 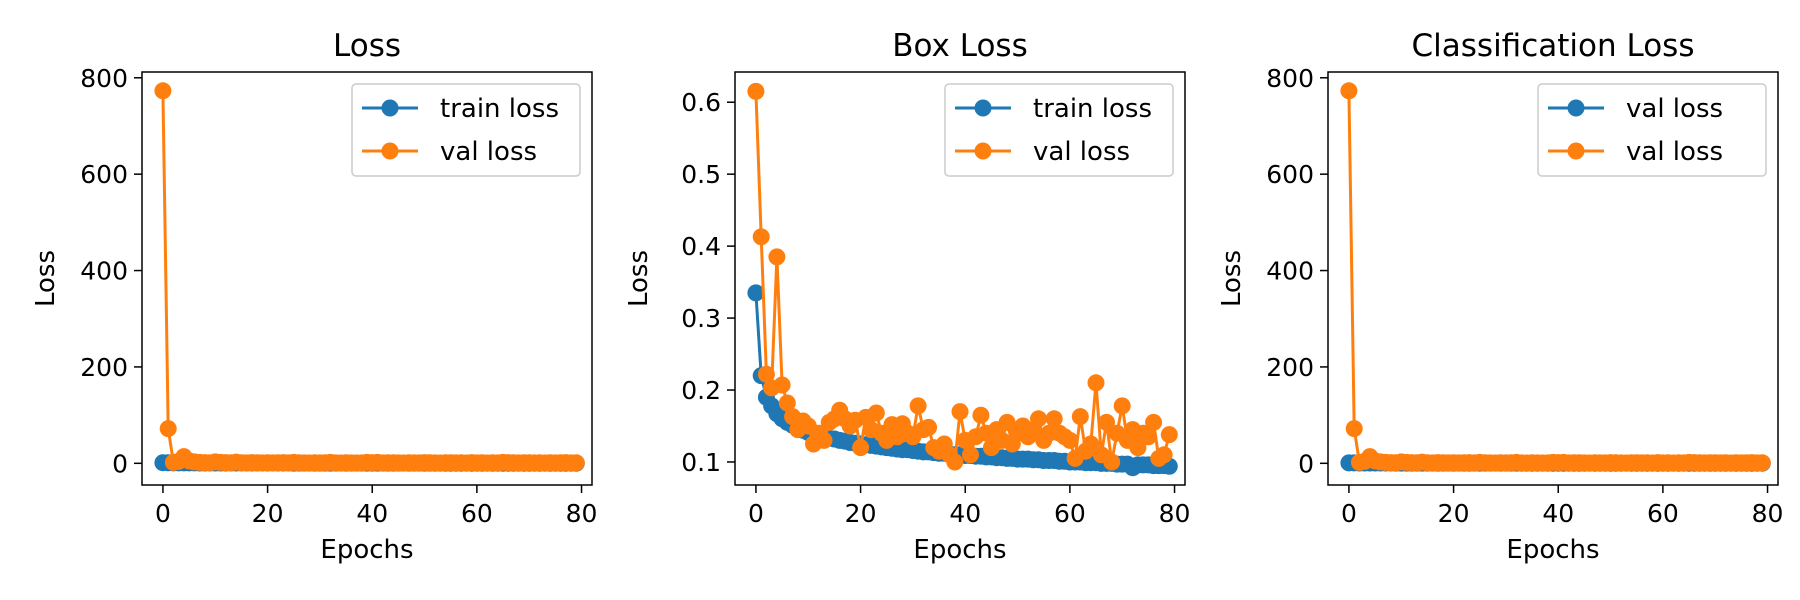 I want to click on y-tick-label: 0.3, so click(x=701, y=318).